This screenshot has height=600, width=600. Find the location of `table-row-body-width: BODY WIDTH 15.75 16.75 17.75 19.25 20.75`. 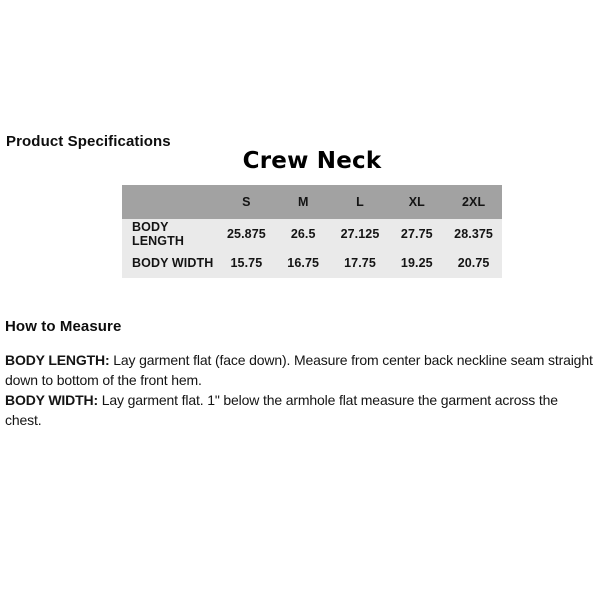

table-row-body-width: BODY WIDTH 15.75 16.75 17.75 19.25 20.75 is located at coordinates (312, 263).